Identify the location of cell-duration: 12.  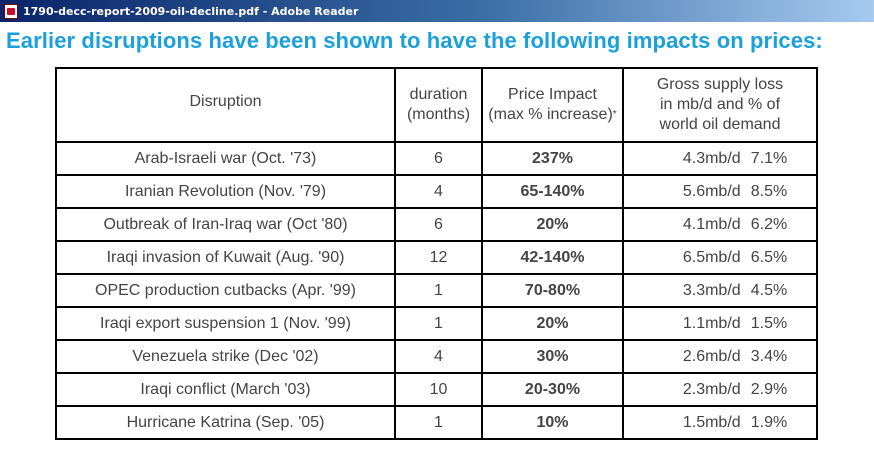
(438, 257).